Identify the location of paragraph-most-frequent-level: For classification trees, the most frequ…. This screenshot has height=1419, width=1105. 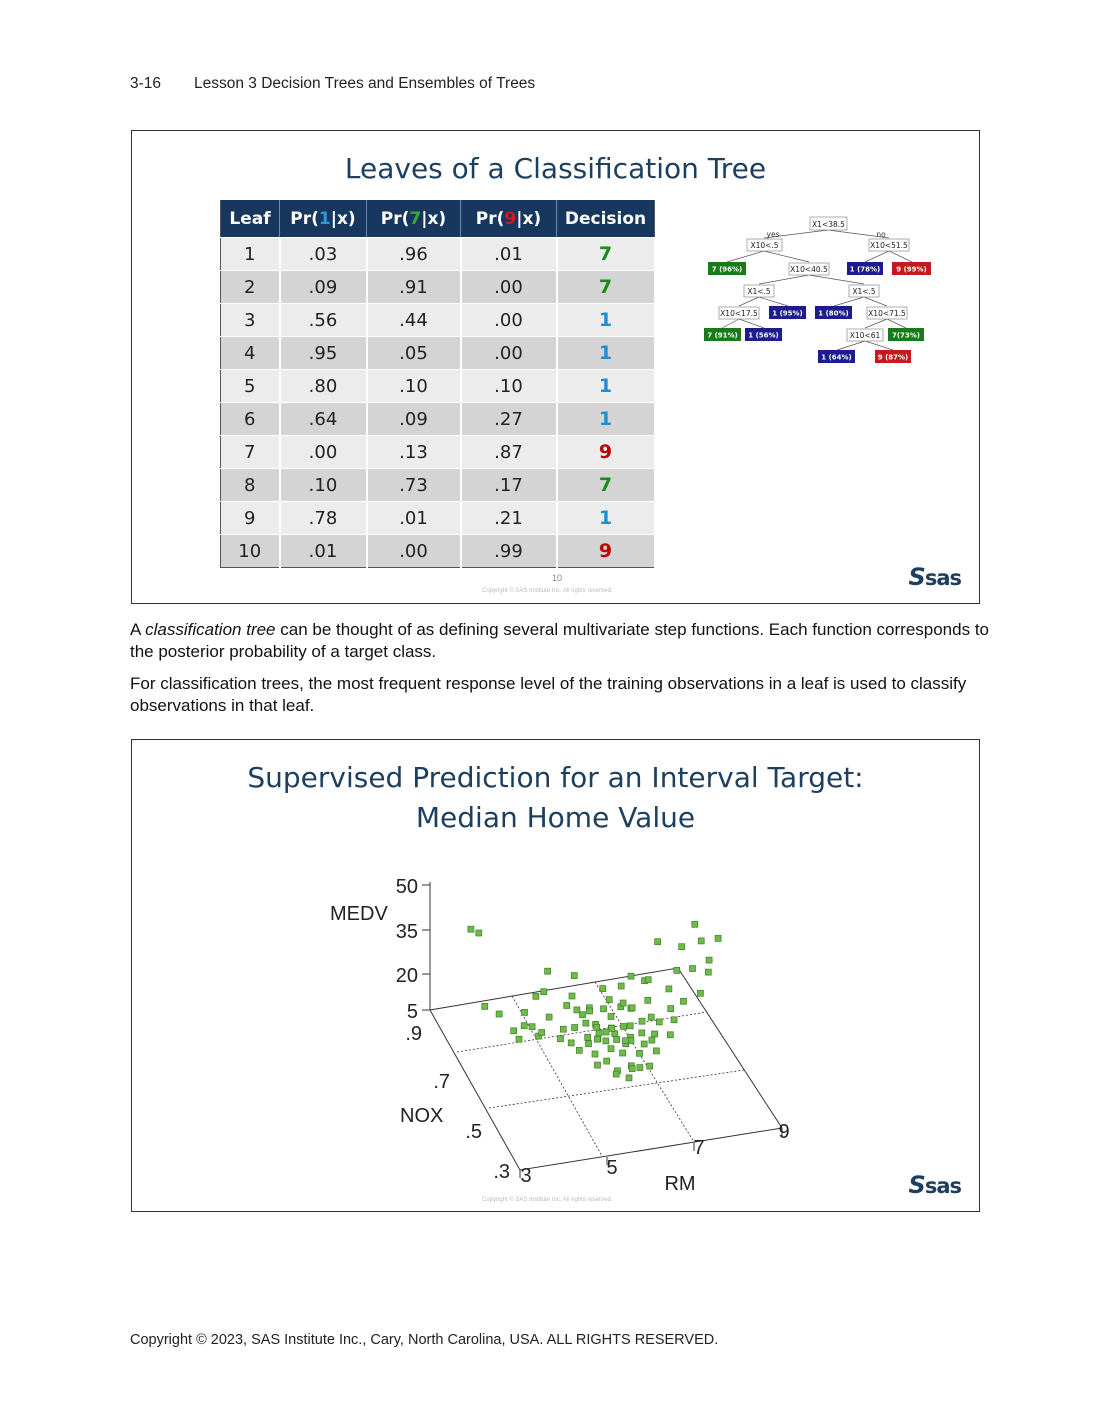
(548, 694).